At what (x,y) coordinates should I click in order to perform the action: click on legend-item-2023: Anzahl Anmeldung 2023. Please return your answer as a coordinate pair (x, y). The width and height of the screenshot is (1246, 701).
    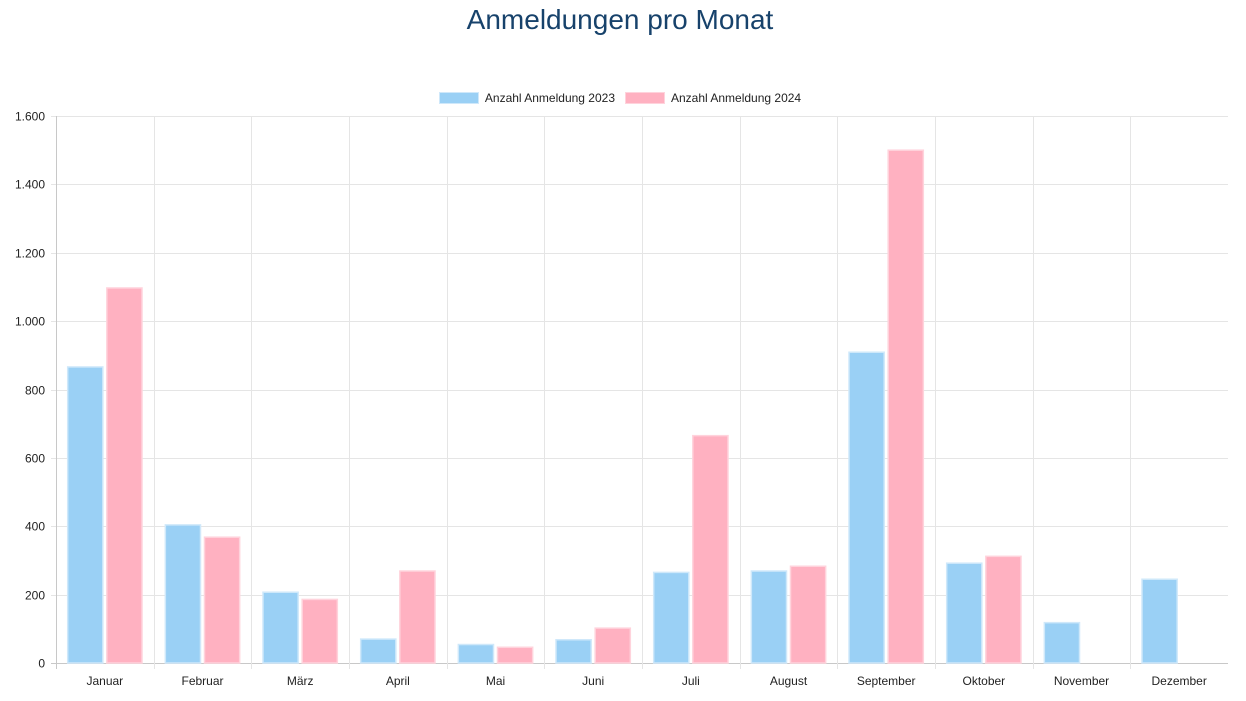
    Looking at the image, I should click on (526, 98).